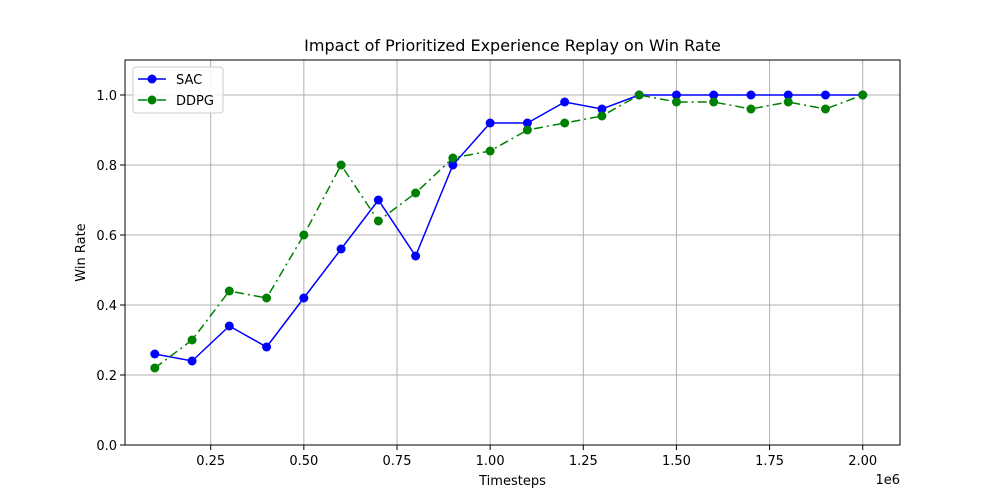 This screenshot has height=500, width=1000. What do you see at coordinates (397, 461) in the screenshot?
I see `x-tick-label: 0.75` at bounding box center [397, 461].